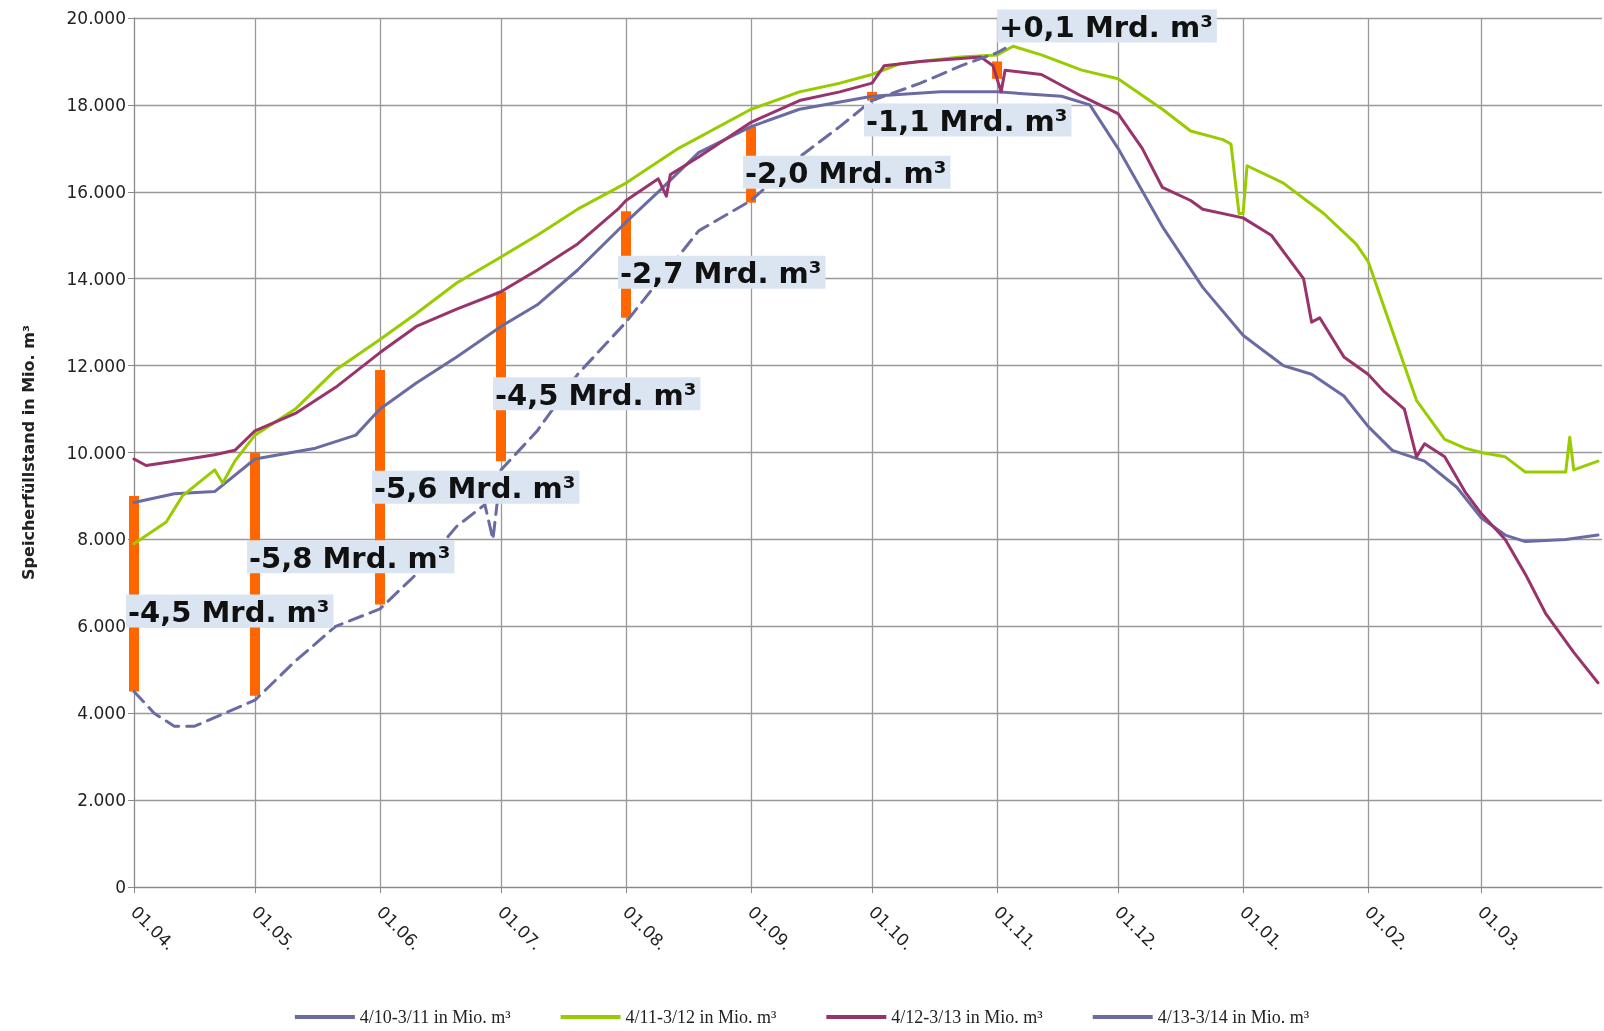 Image resolution: width=1604 pixels, height=1031 pixels. I want to click on annotation: -2,7 Mrd. m³, so click(721, 273).